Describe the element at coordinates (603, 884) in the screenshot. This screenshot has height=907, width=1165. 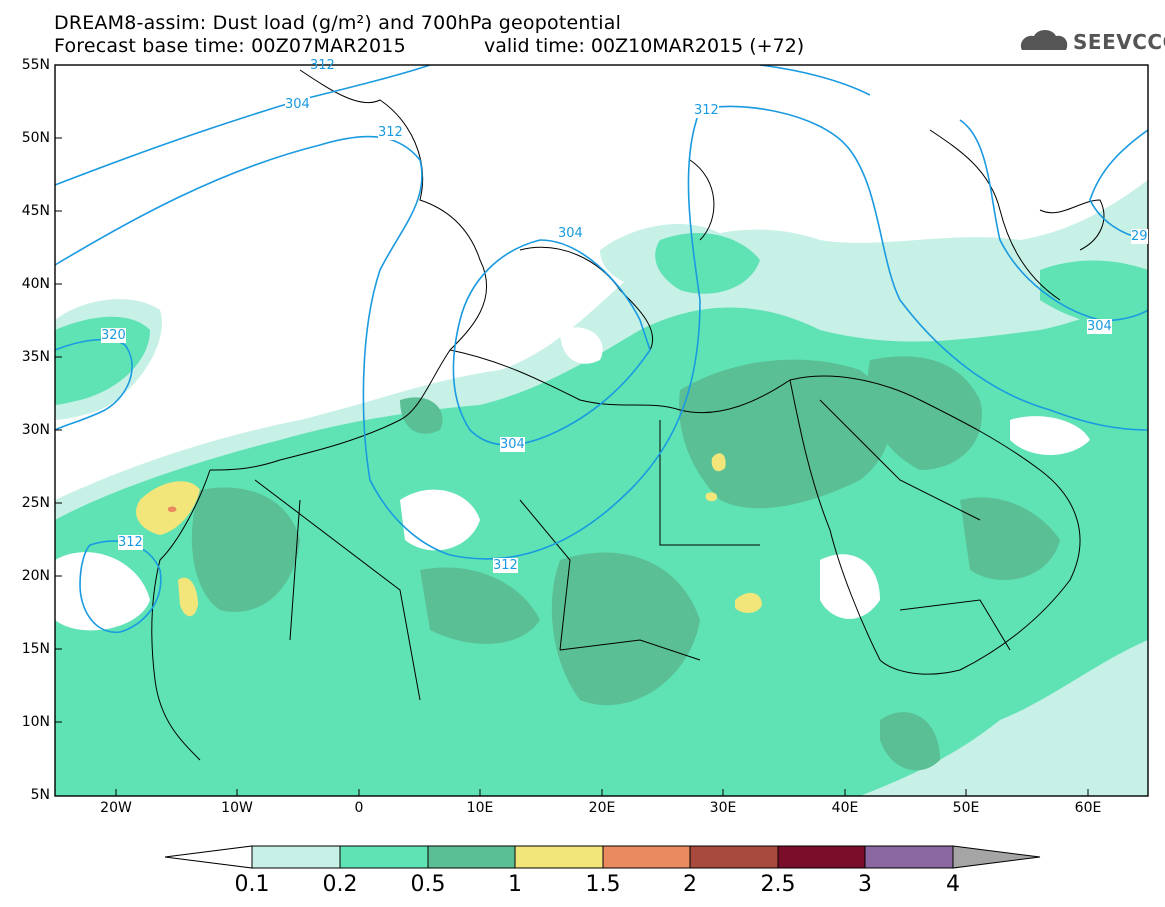
I see `colorbar-label: 1.5` at that location.